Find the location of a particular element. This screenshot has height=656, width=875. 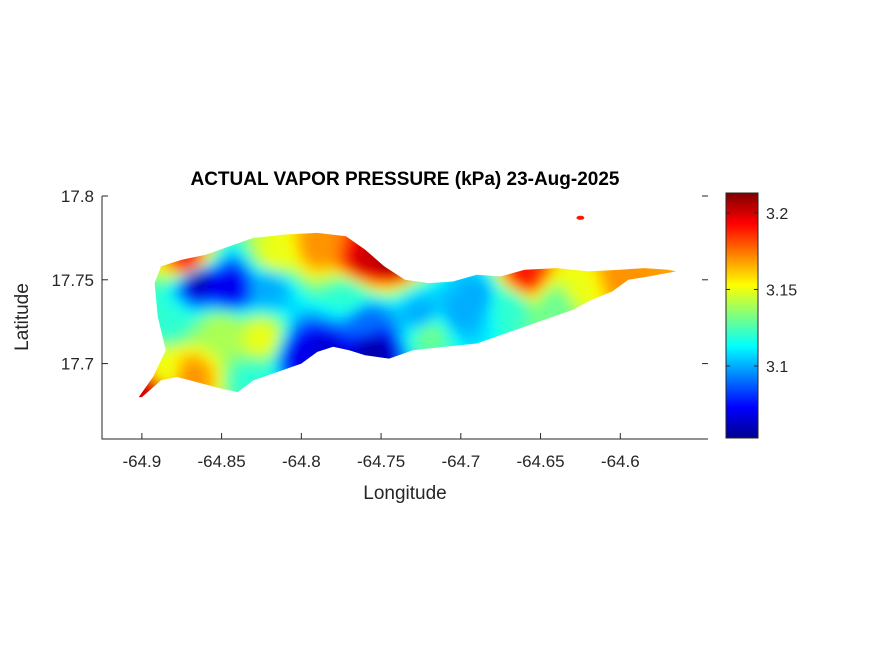

y-axis-label: Latitude is located at coordinates (22, 317).